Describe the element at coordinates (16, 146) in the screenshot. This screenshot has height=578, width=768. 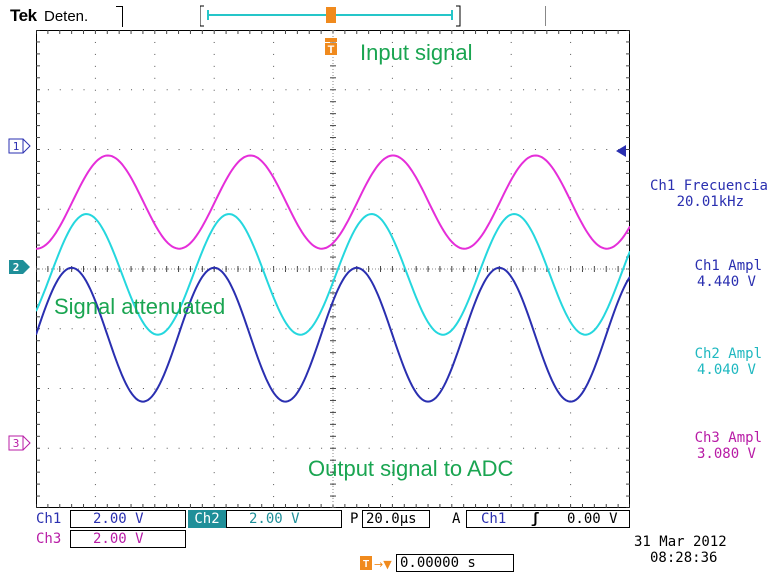
I see `svg-text: 1` at that location.